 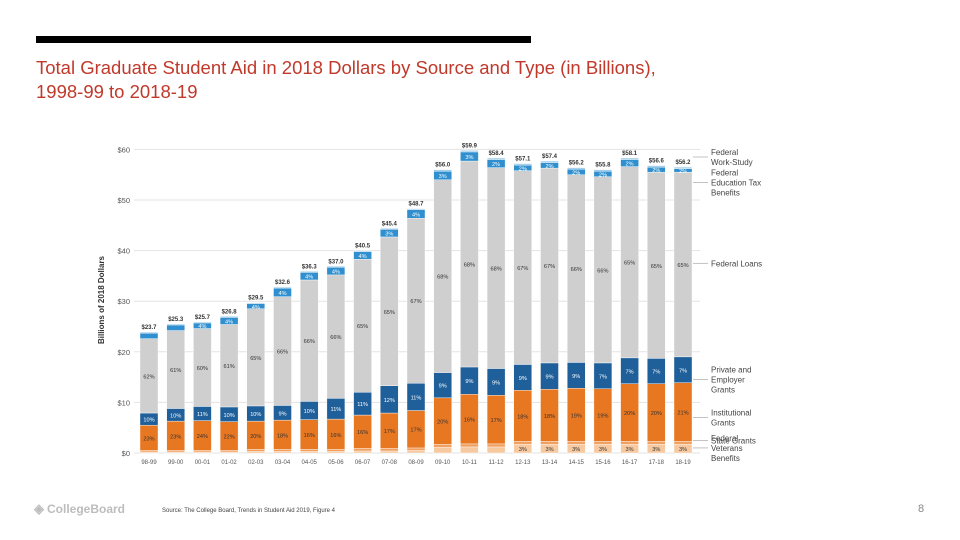 What do you see at coordinates (363, 247) in the screenshot?
I see `bar-total-label: $40.5` at bounding box center [363, 247].